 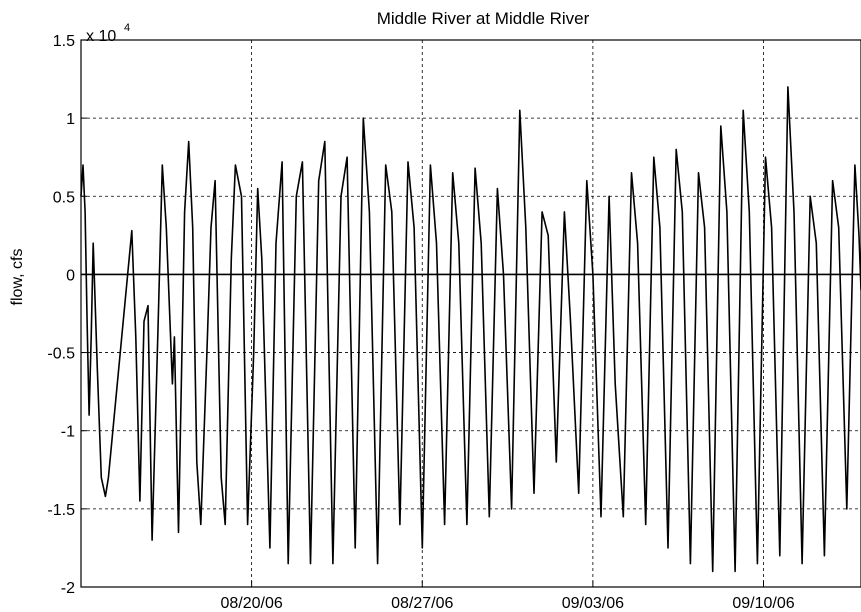 What do you see at coordinates (17, 277) in the screenshot?
I see `y-axis-label: flow, cfs` at bounding box center [17, 277].